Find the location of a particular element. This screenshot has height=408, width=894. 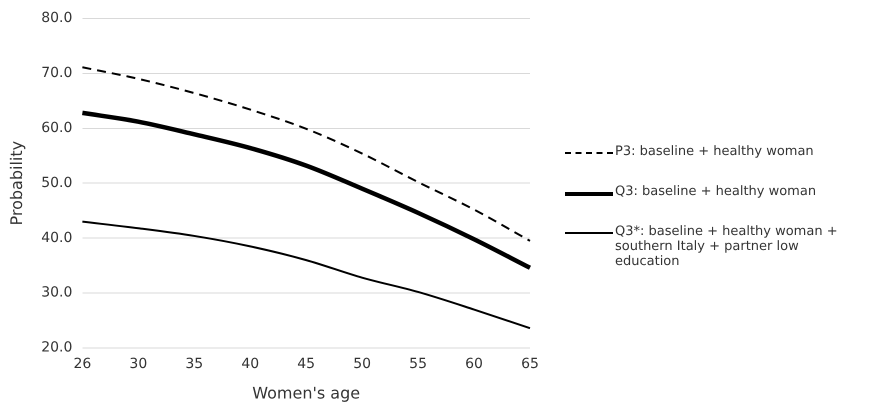

legend-label: Q3: baseline + healthy woman is located at coordinates (716, 191).